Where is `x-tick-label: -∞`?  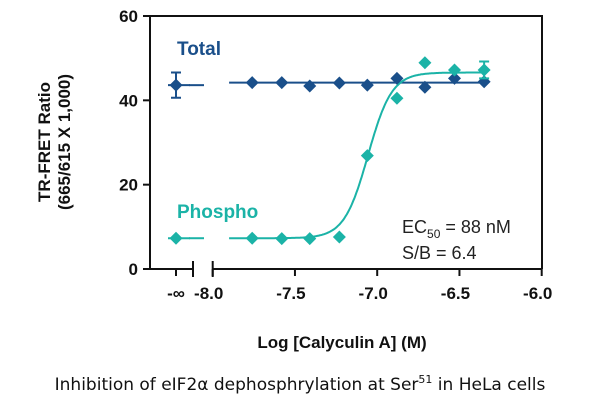
x-tick-label: -∞ is located at coordinates (176, 293).